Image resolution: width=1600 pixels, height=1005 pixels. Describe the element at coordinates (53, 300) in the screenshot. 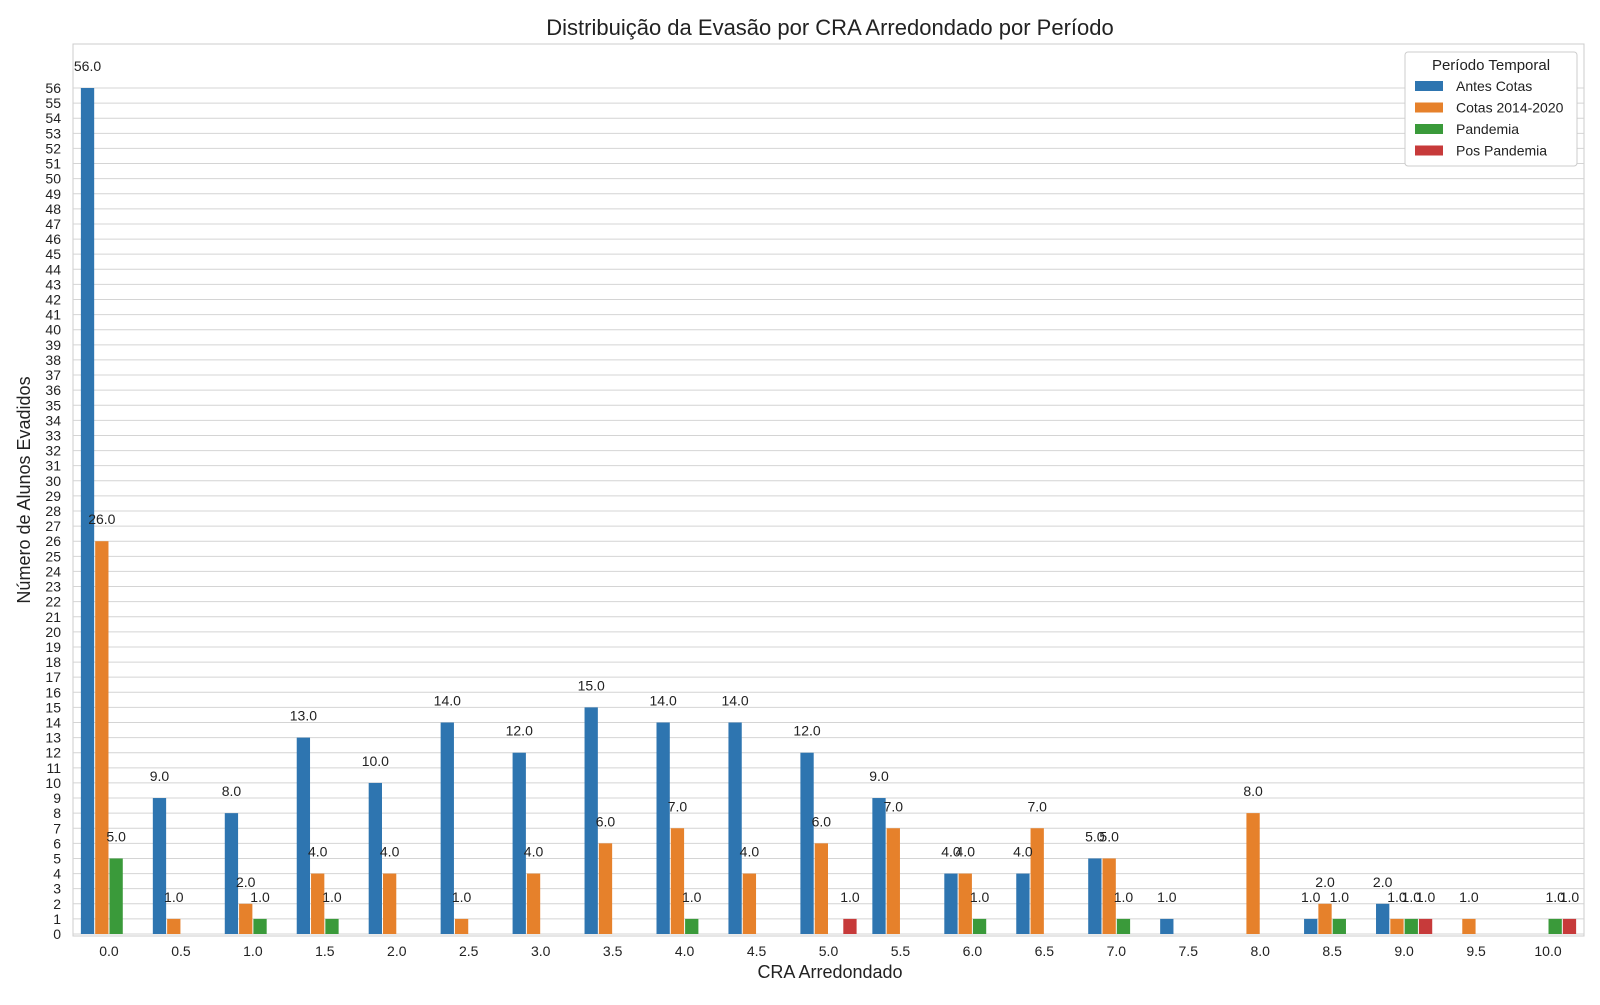

I see `y-tick-label: 42` at that location.